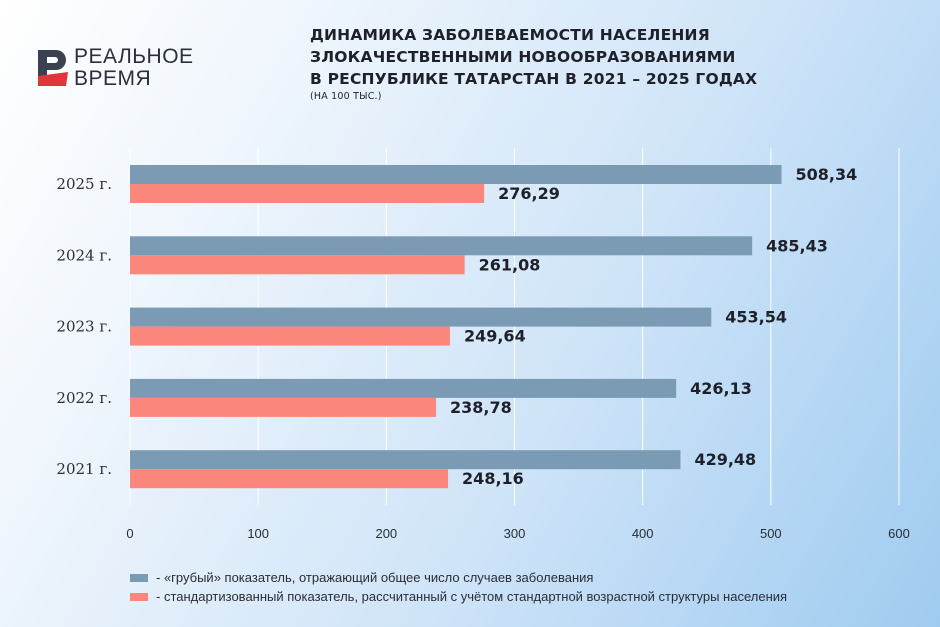  What do you see at coordinates (495, 336) in the screenshot?
I see `data-label: 249,64` at bounding box center [495, 336].